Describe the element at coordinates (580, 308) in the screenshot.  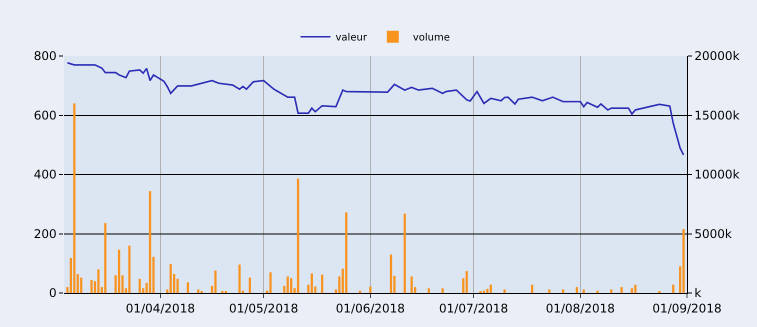
I see `x-tick-label: 01/08/2018` at that location.